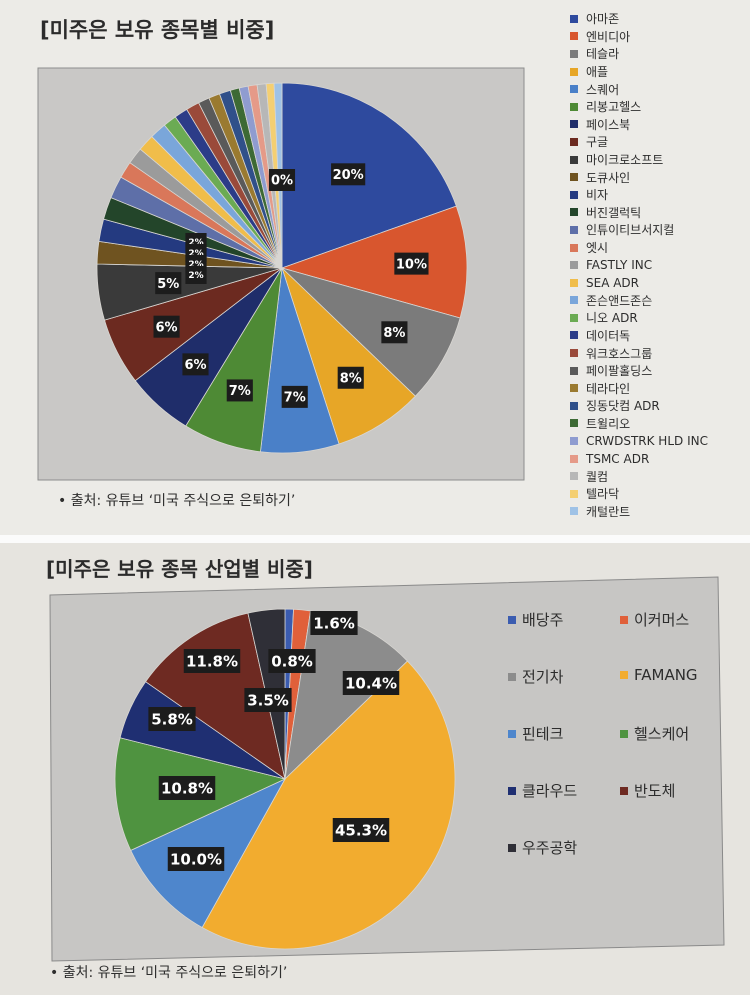  I want to click on chart2-data-label-0-text: 0.8%, so click(292, 661).